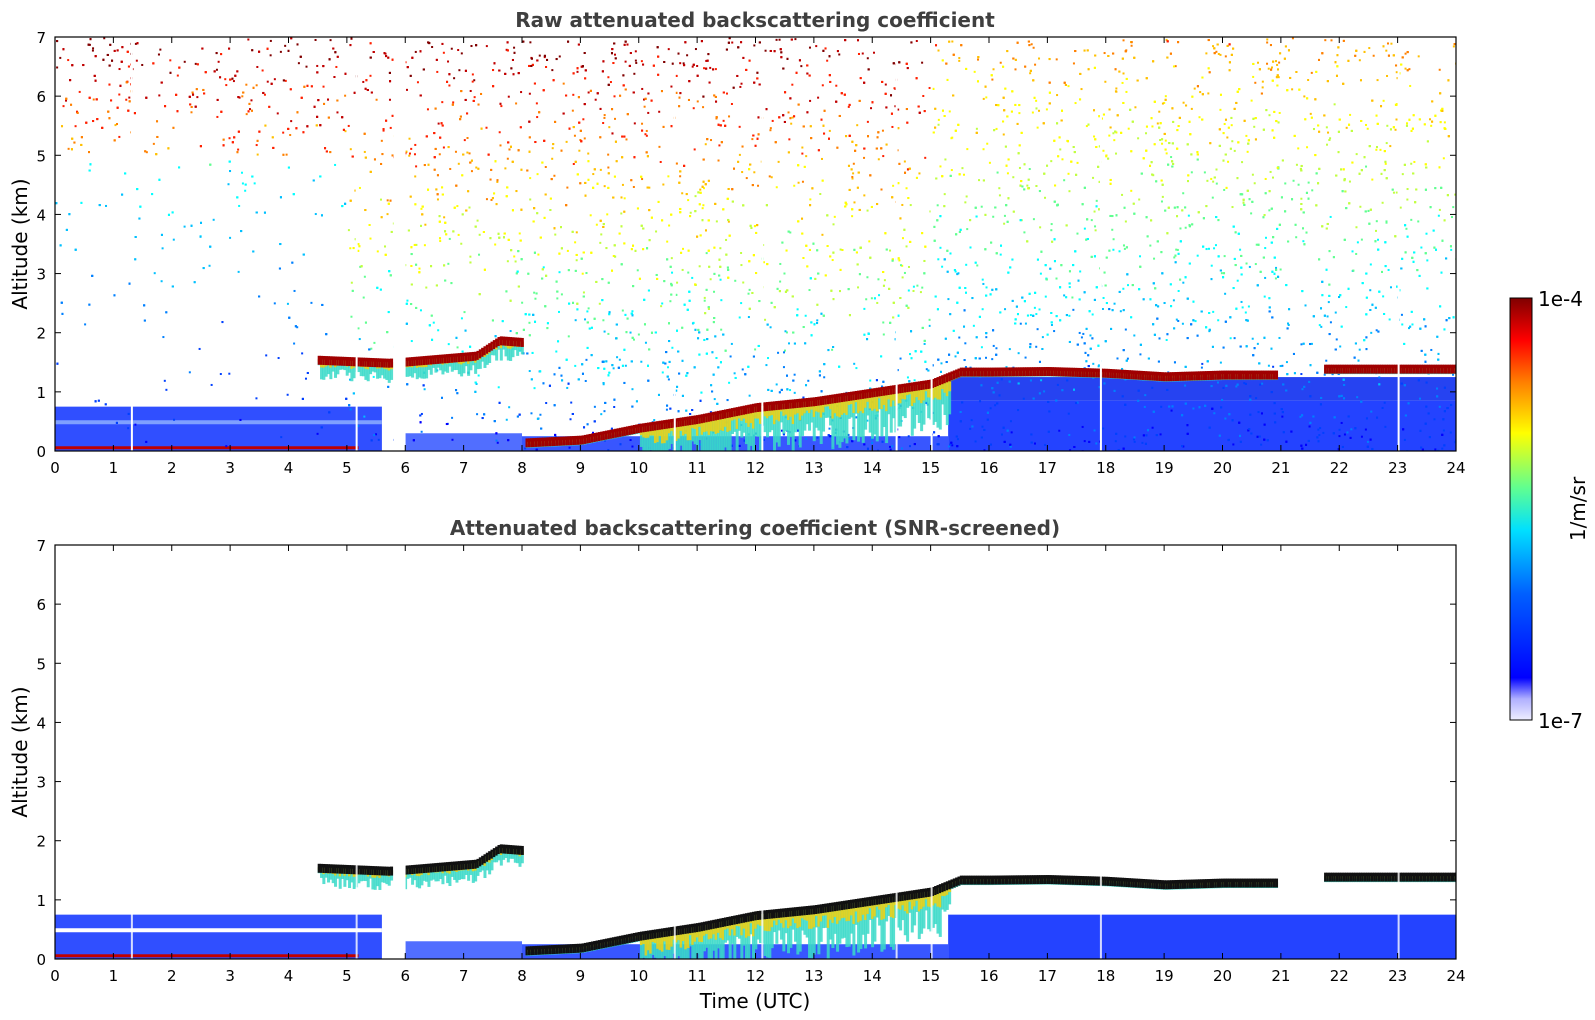 The image size is (1595, 1020). Describe the element at coordinates (218, 422) in the screenshot. I see `boundary-layer-band` at that location.